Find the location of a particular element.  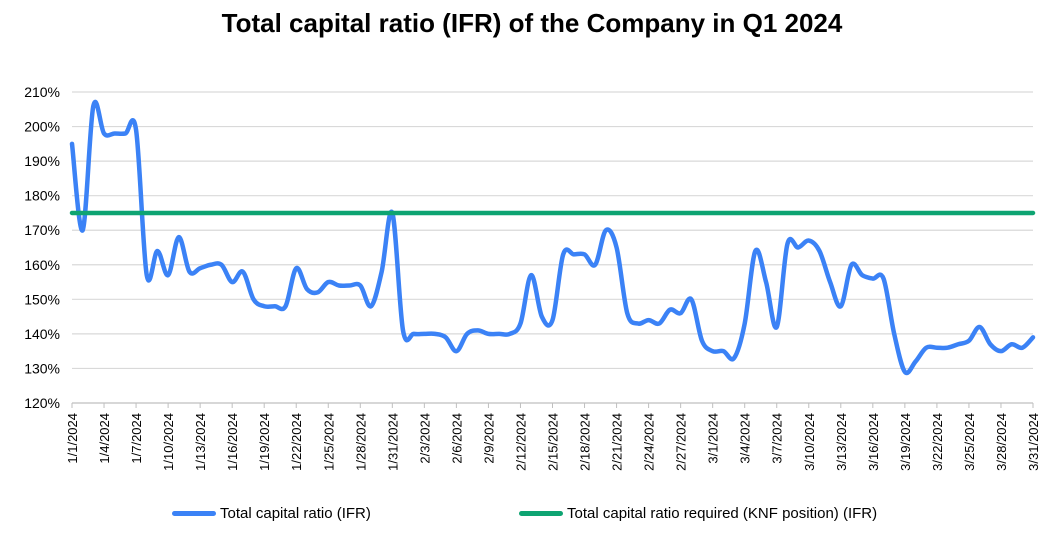

x-tick-label: 3/22/2024 is located at coordinates (937, 442).